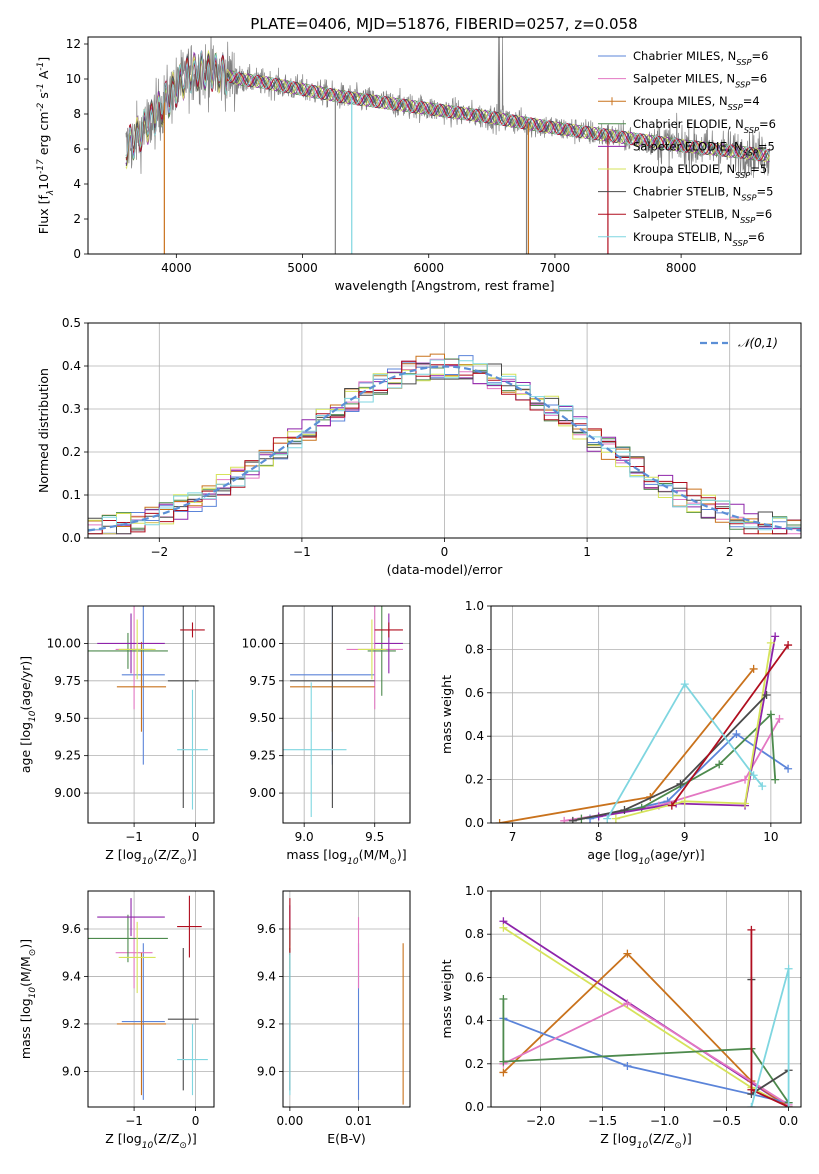 Image resolution: width=819 pixels, height=1174 pixels. Describe the element at coordinates (474, 693) in the screenshot. I see `weight_vs_age-ytick-label: 0.6` at that location.